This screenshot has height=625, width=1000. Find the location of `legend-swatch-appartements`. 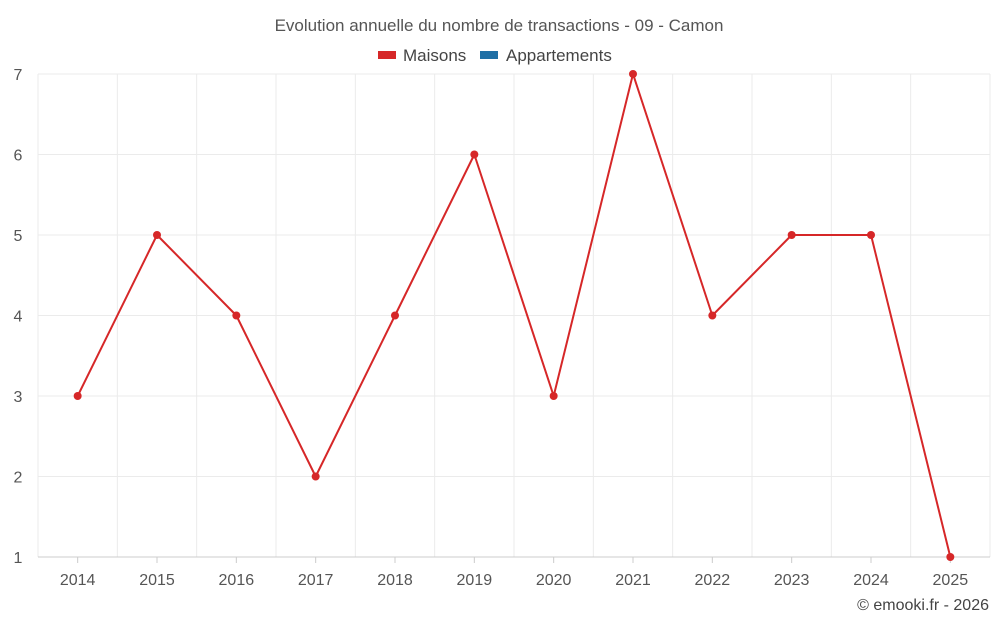

legend-swatch-appartements is located at coordinates (489, 55).